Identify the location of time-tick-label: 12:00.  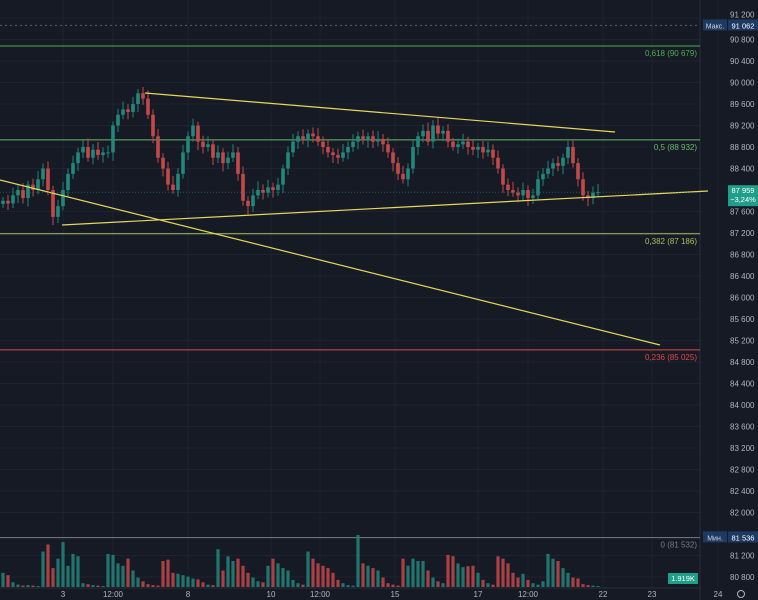
(320, 594).